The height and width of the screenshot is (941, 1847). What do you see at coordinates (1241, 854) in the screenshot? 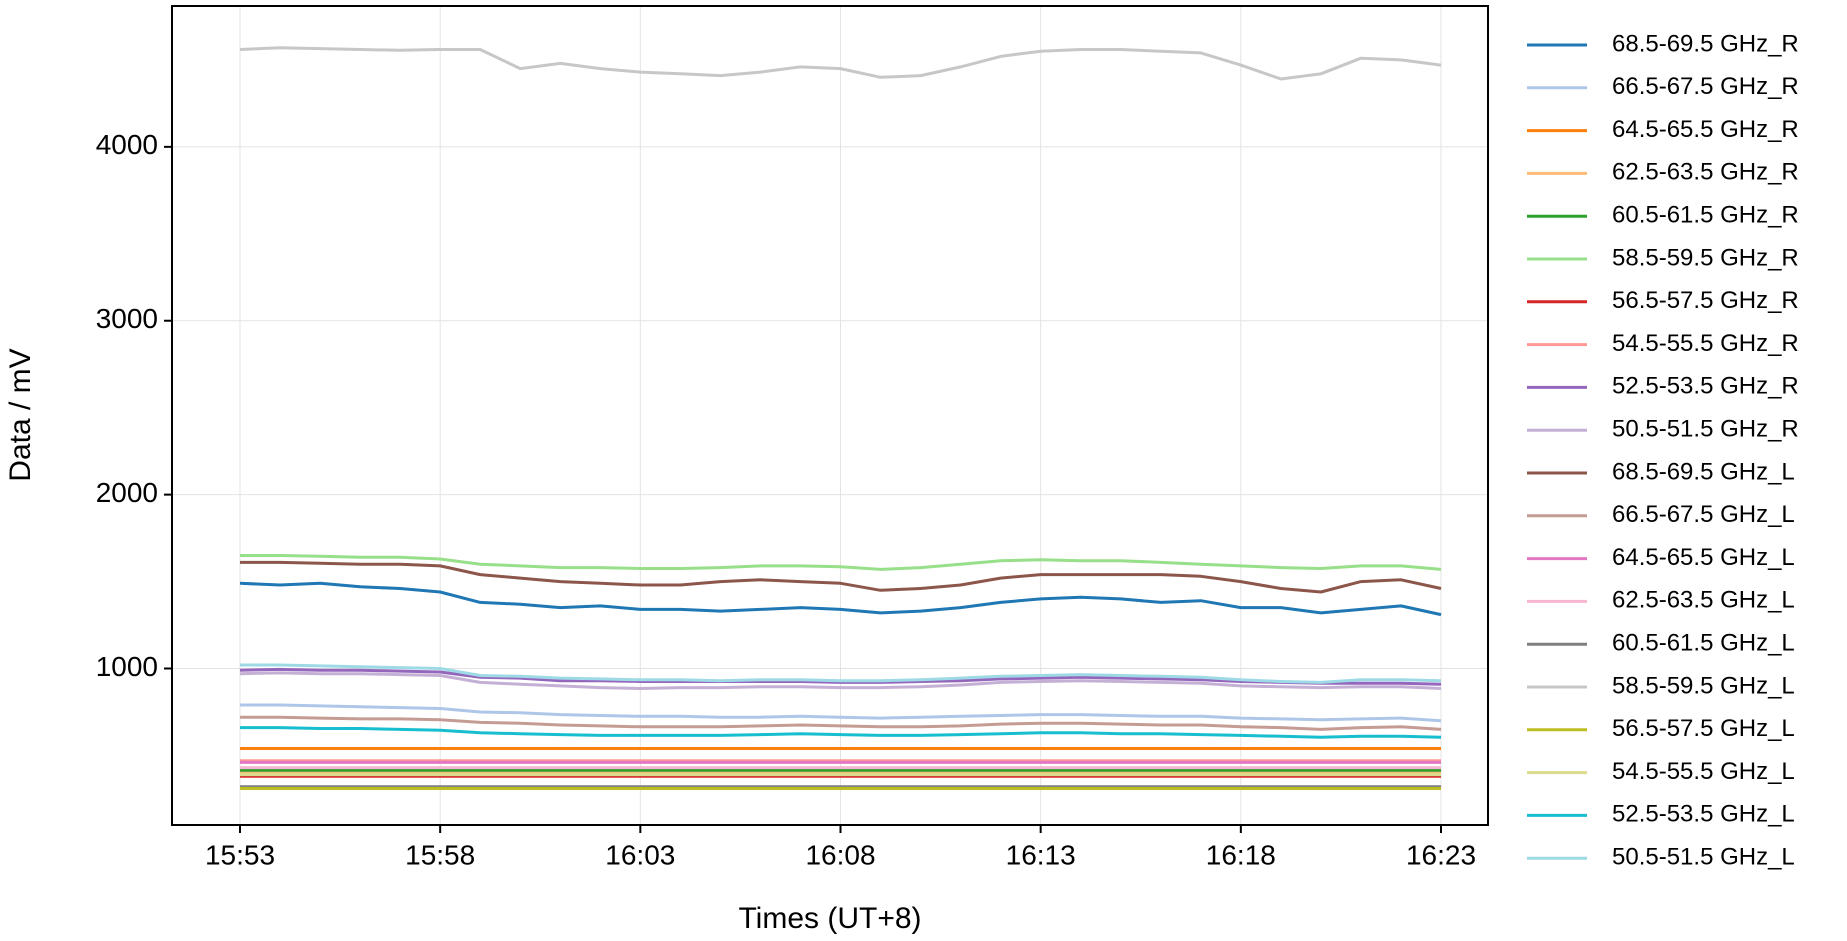
I see `x-tick-label: 16:18` at bounding box center [1241, 854].